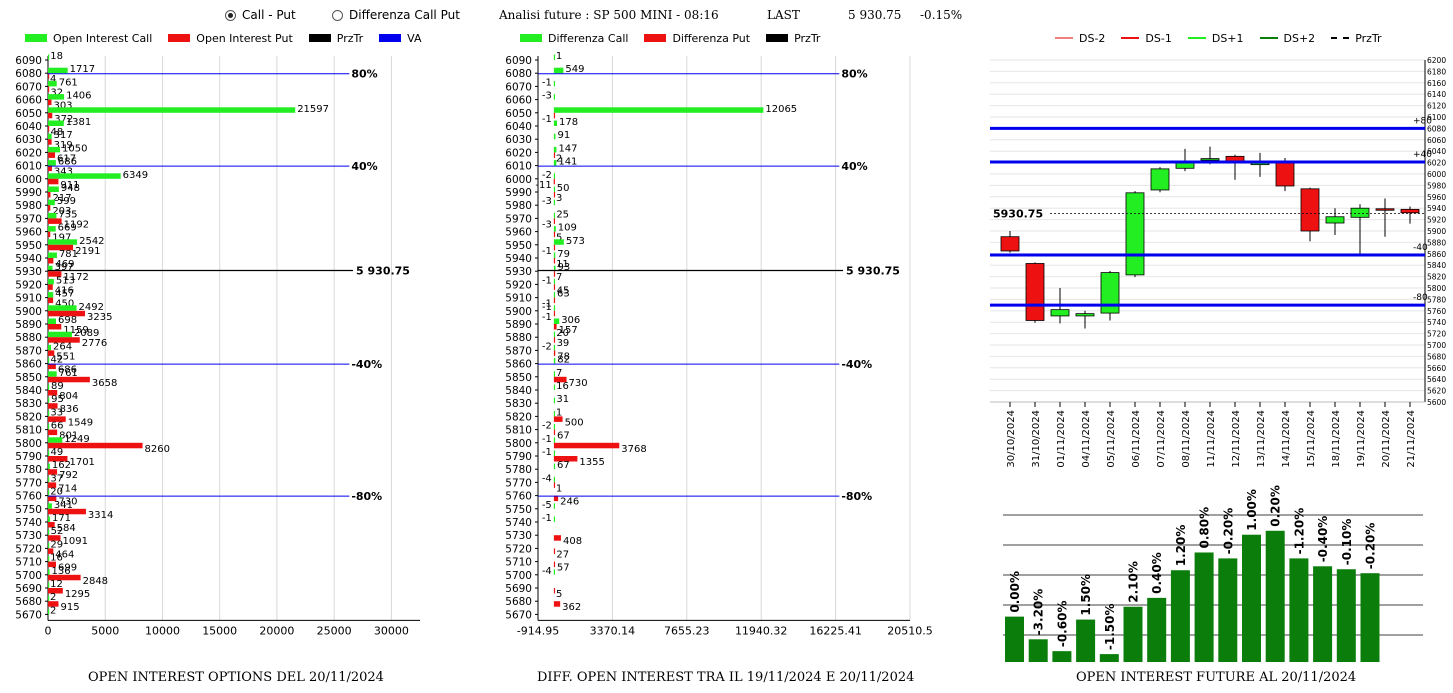 The image size is (1453, 693). What do you see at coordinates (1420, 298) in the screenshot?
I see `level-label: -80` at bounding box center [1420, 298].